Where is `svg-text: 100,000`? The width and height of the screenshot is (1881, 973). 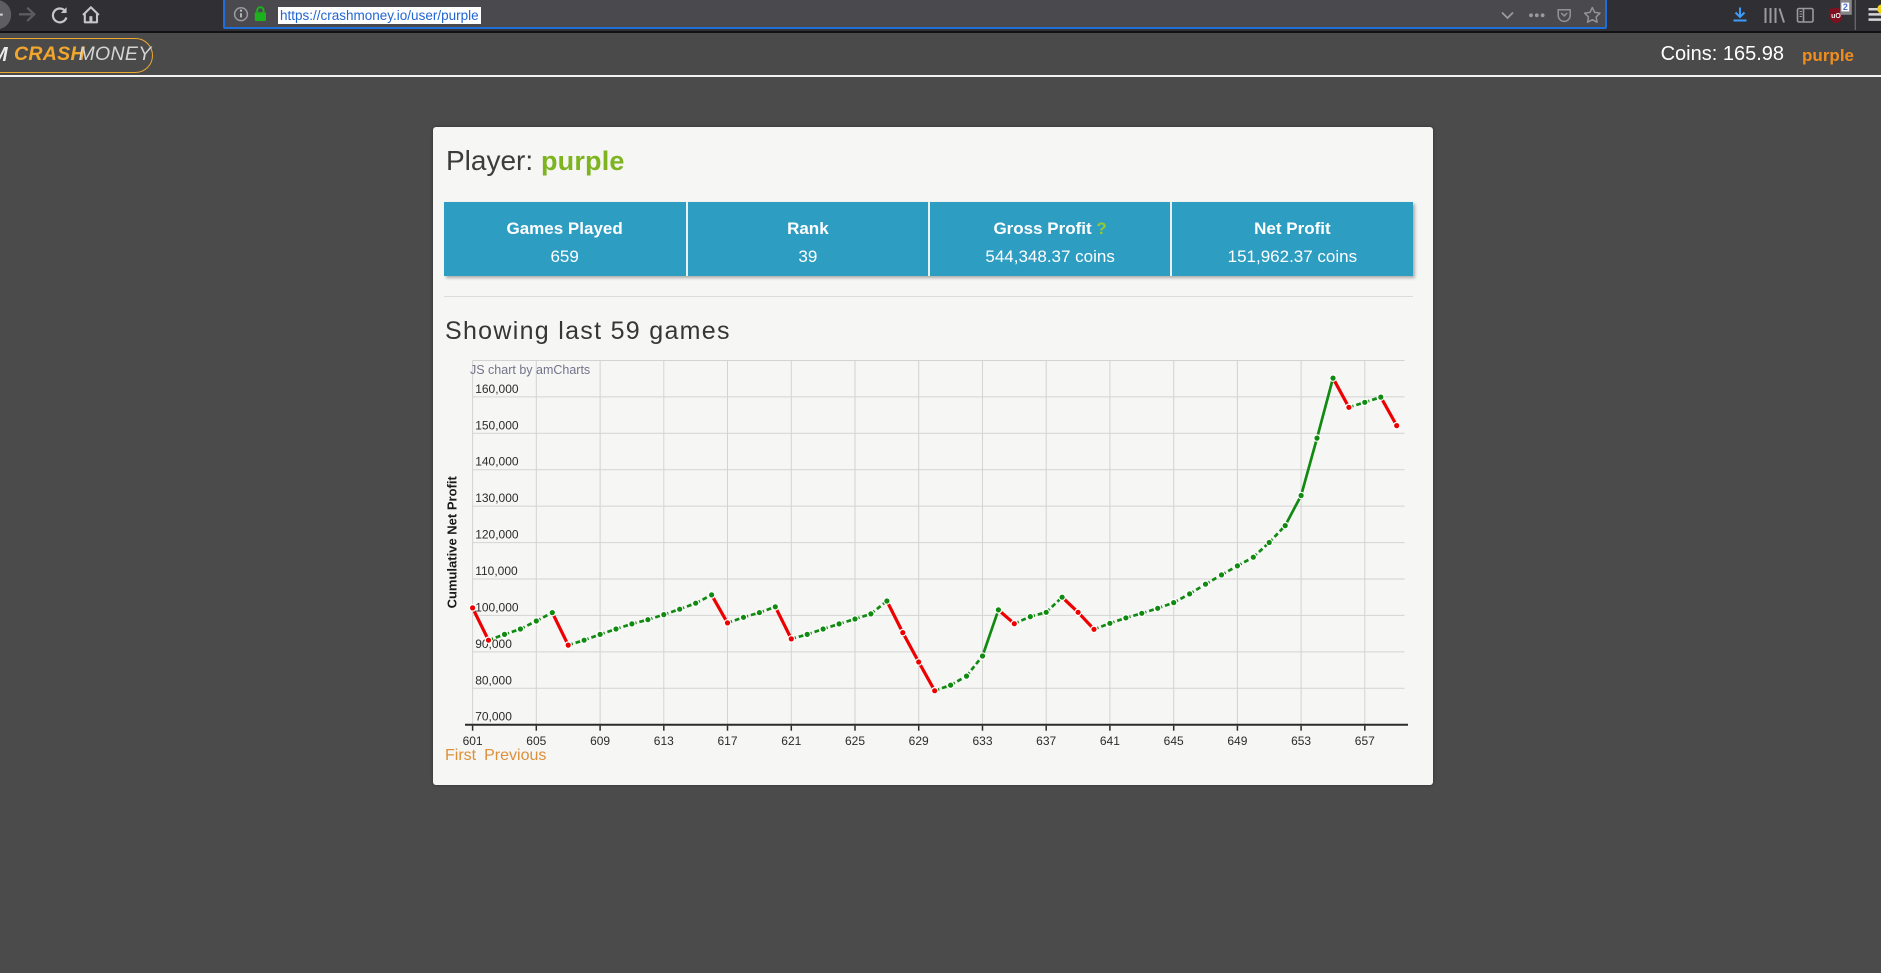 svg-text: 100,000 is located at coordinates (497, 607).